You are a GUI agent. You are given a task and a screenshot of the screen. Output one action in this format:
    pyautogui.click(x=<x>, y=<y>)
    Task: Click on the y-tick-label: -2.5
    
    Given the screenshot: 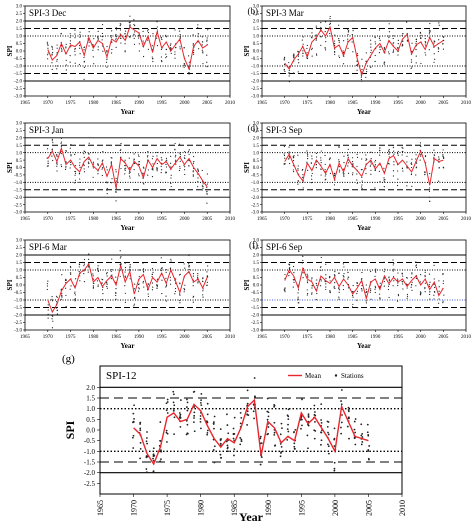 What is the action you would take?
    pyautogui.click(x=18, y=323)
    